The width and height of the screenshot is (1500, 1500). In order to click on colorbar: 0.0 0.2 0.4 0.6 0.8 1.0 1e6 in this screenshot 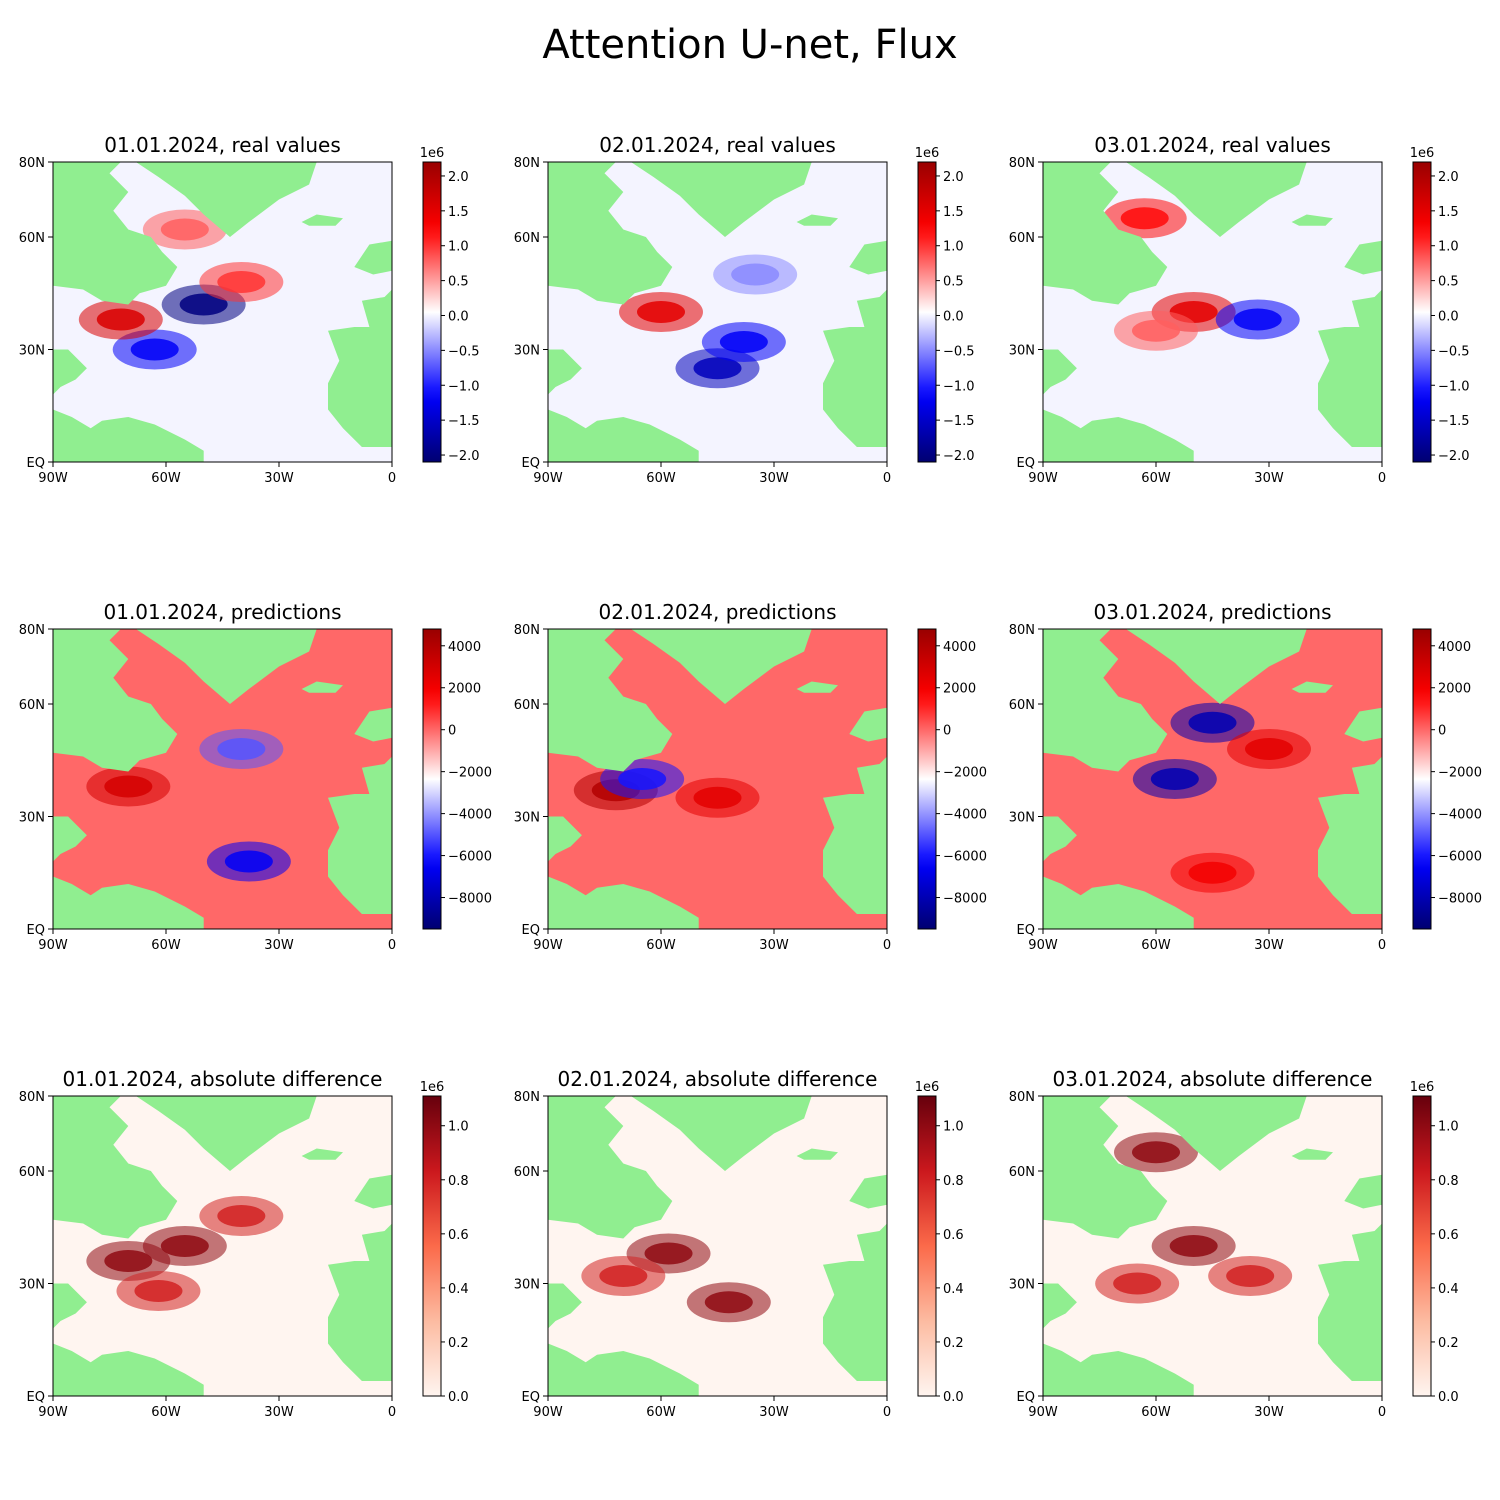, I will do `click(939, 1242)`.